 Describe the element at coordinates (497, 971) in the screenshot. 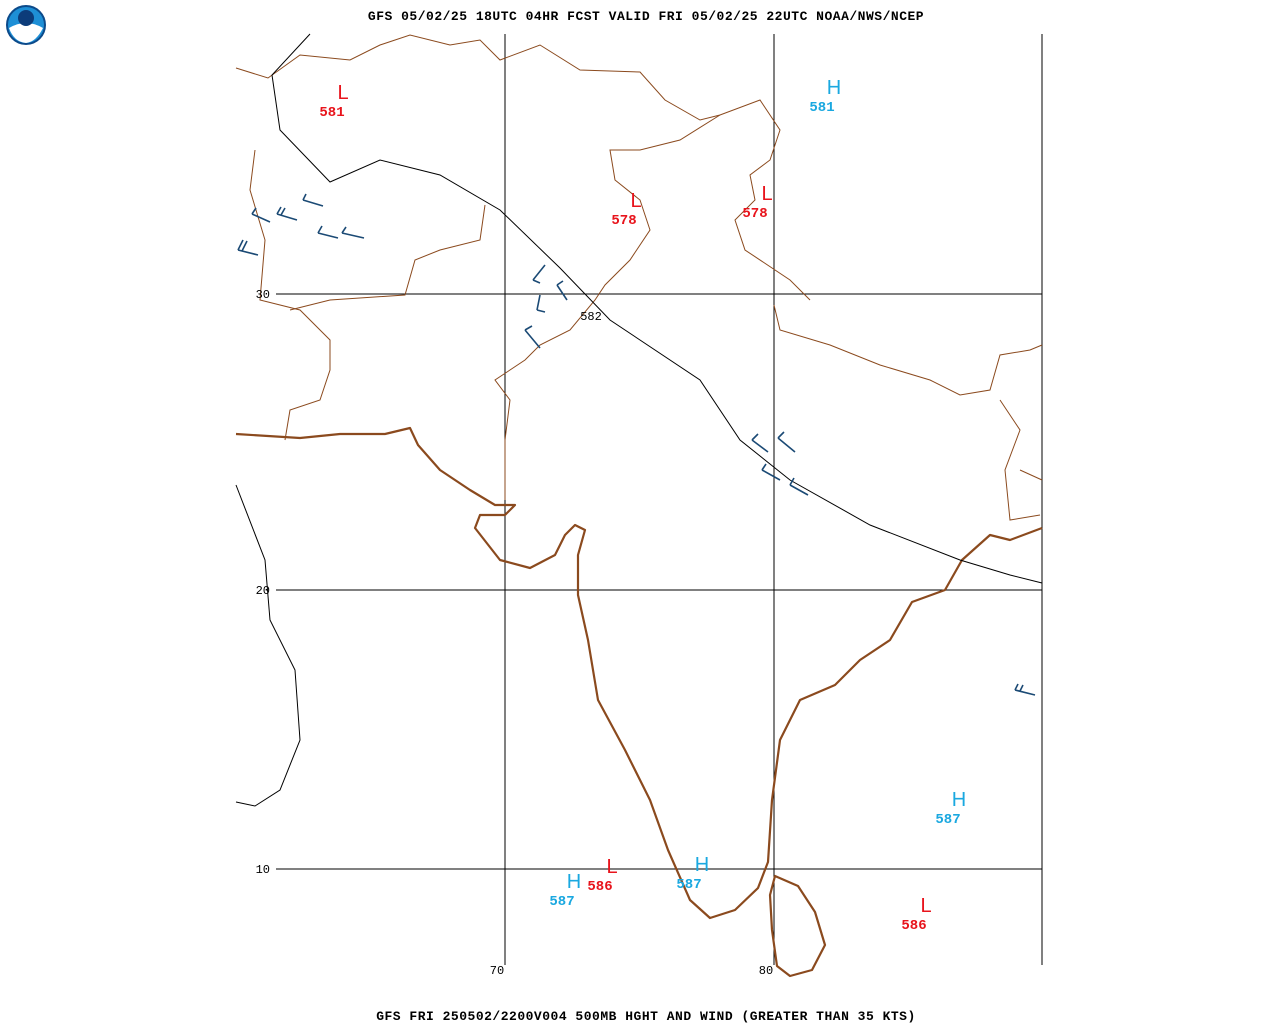

I see `lon-label: 70` at that location.